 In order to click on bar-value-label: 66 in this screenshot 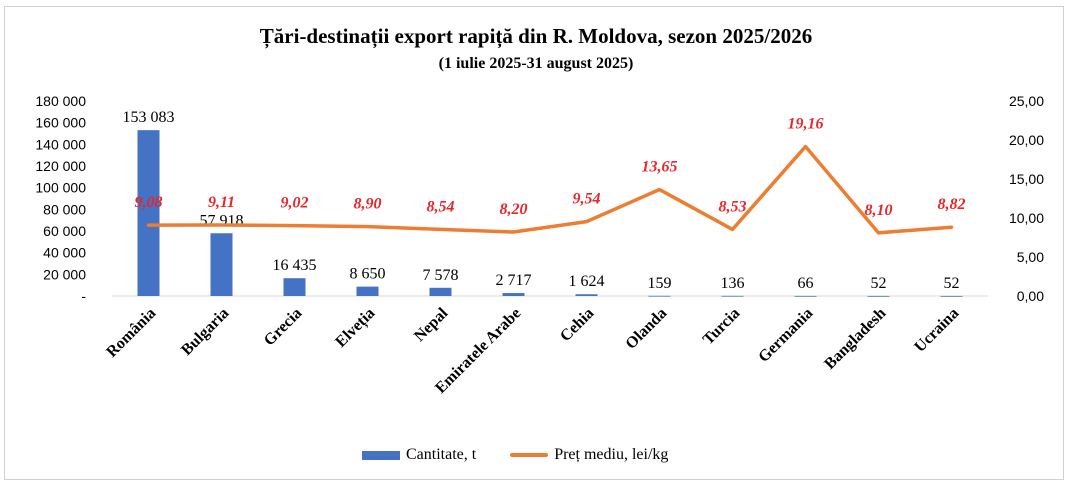, I will do `click(806, 283)`.